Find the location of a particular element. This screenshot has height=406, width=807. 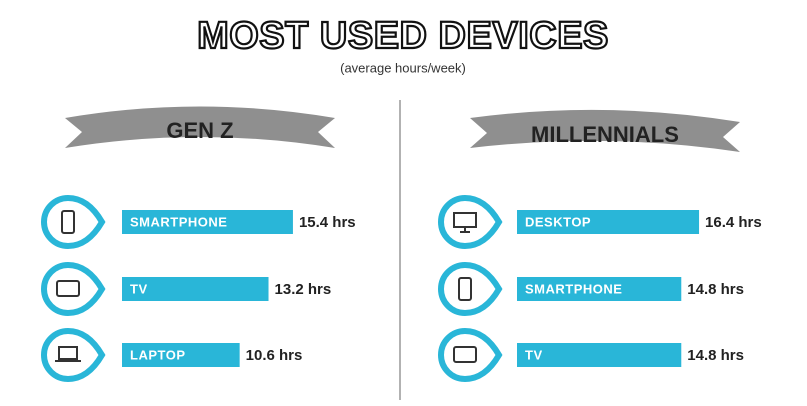

subtitle: (average hours/week) is located at coordinates (403, 67).